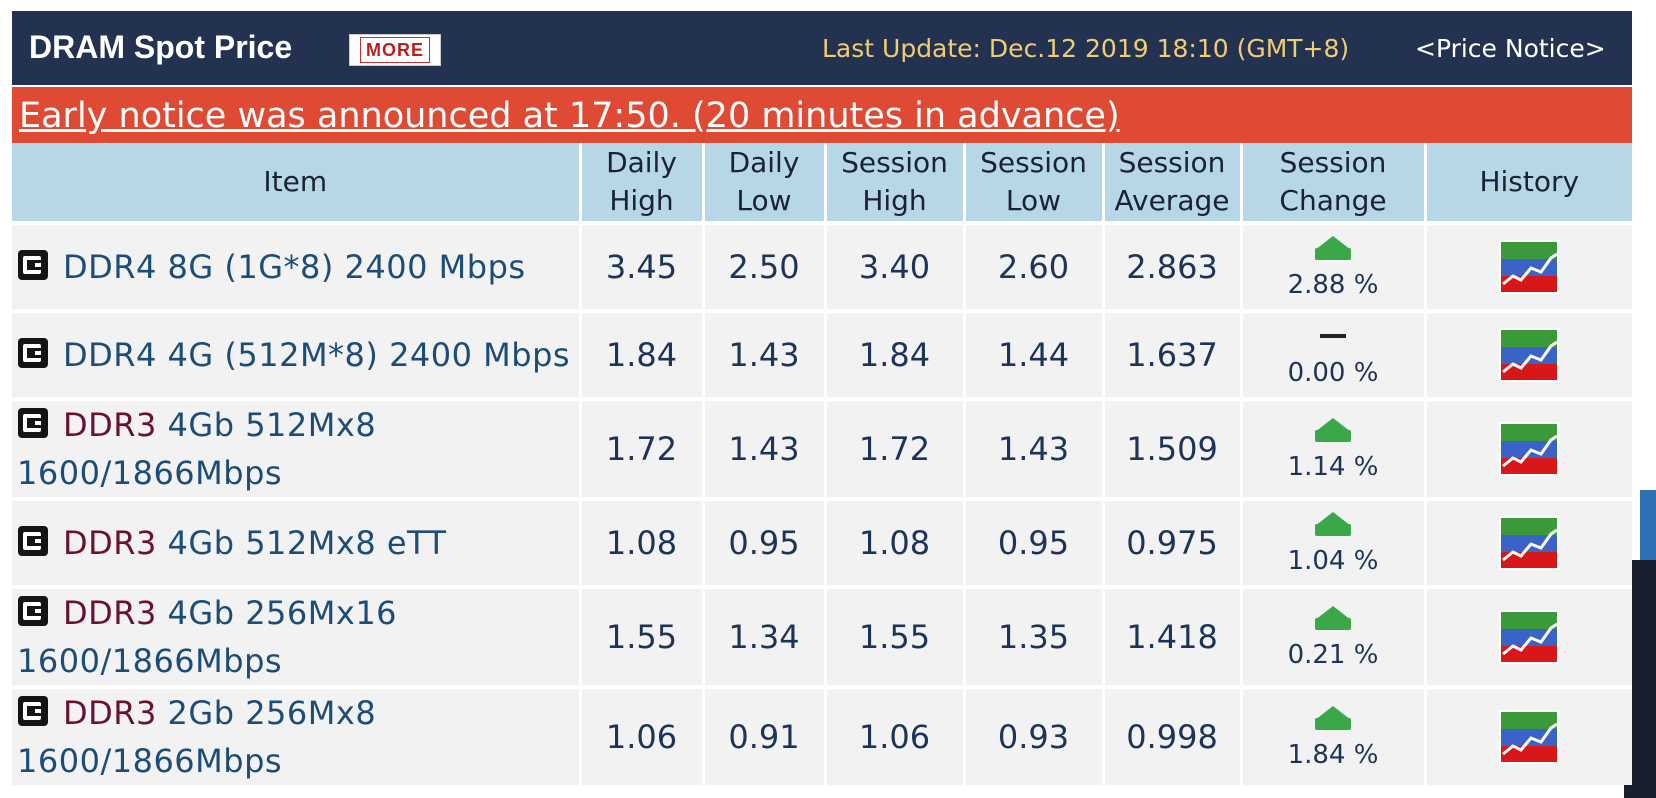 This screenshot has width=1656, height=798. What do you see at coordinates (1034, 448) in the screenshot?
I see `session-low-cell: 1.43` at bounding box center [1034, 448].